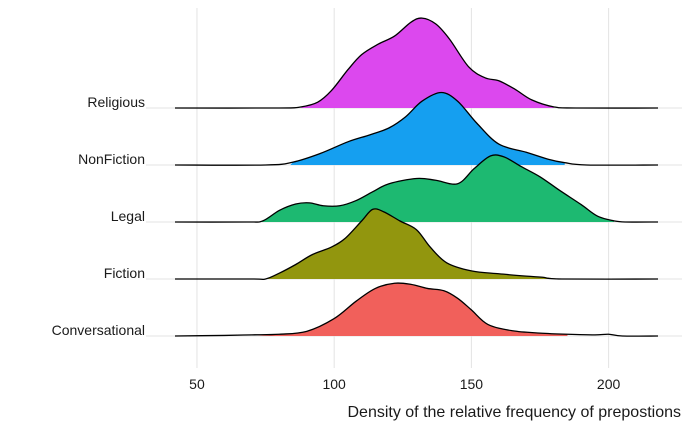 The image size is (700, 432). Describe the element at coordinates (413, 243) in the screenshot. I see `ridge-fill-fiction` at that location.